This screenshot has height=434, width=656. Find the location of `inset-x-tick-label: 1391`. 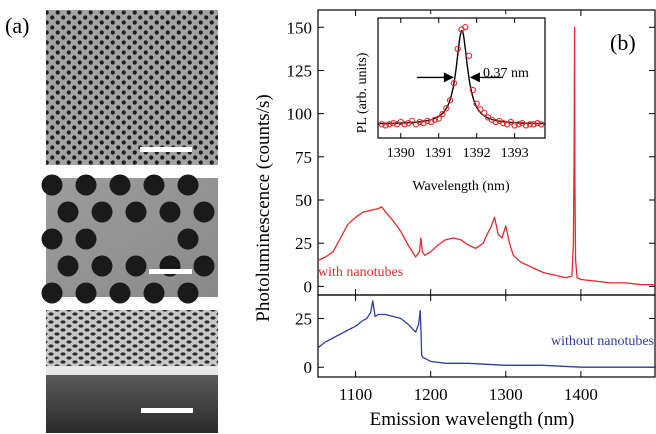

inset-x-tick-label: 1391 is located at coordinates (439, 153).